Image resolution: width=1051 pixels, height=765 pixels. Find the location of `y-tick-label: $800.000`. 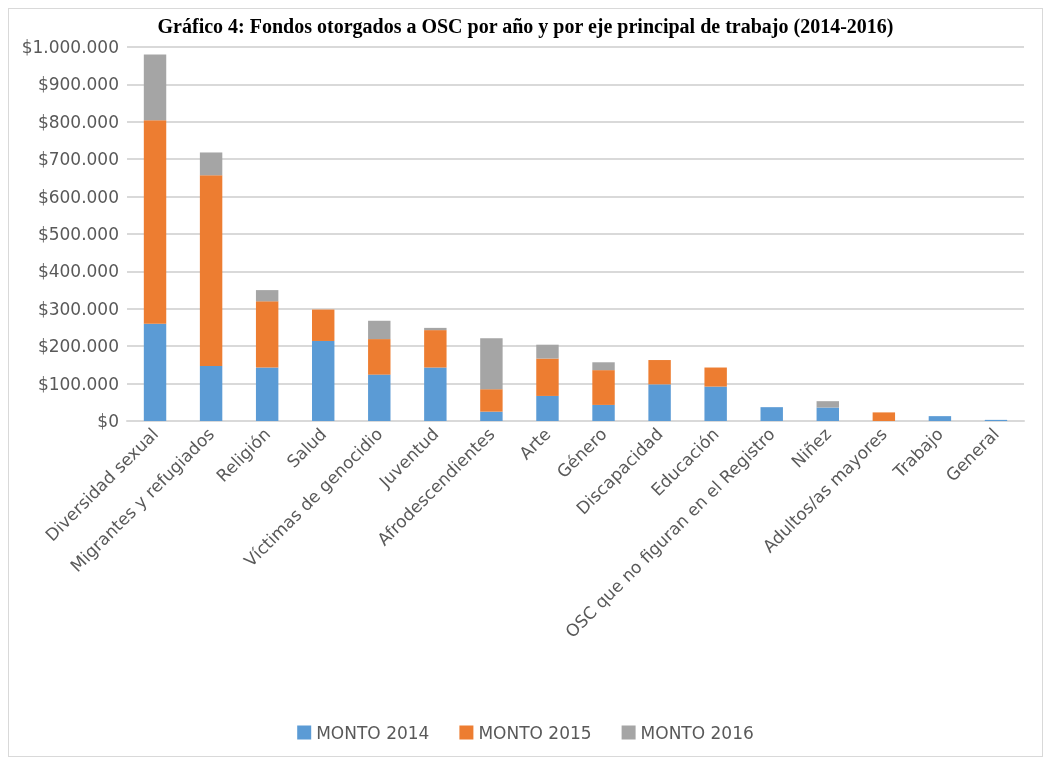

y-tick-label: $800.000 is located at coordinates (78, 121).